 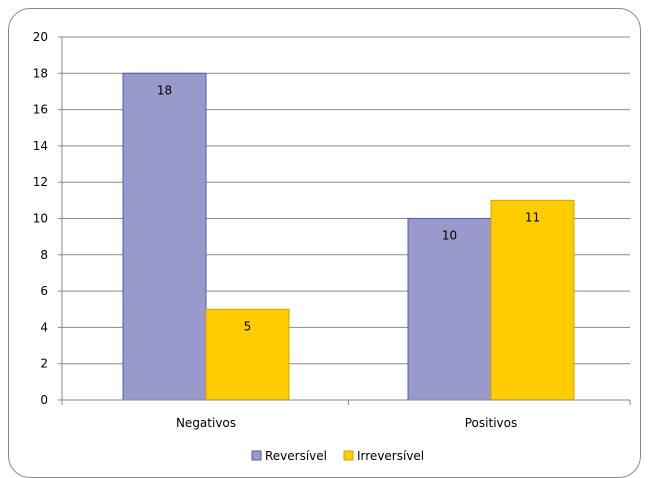 What do you see at coordinates (491, 423) in the screenshot?
I see `x-category-label: Positivos` at bounding box center [491, 423].